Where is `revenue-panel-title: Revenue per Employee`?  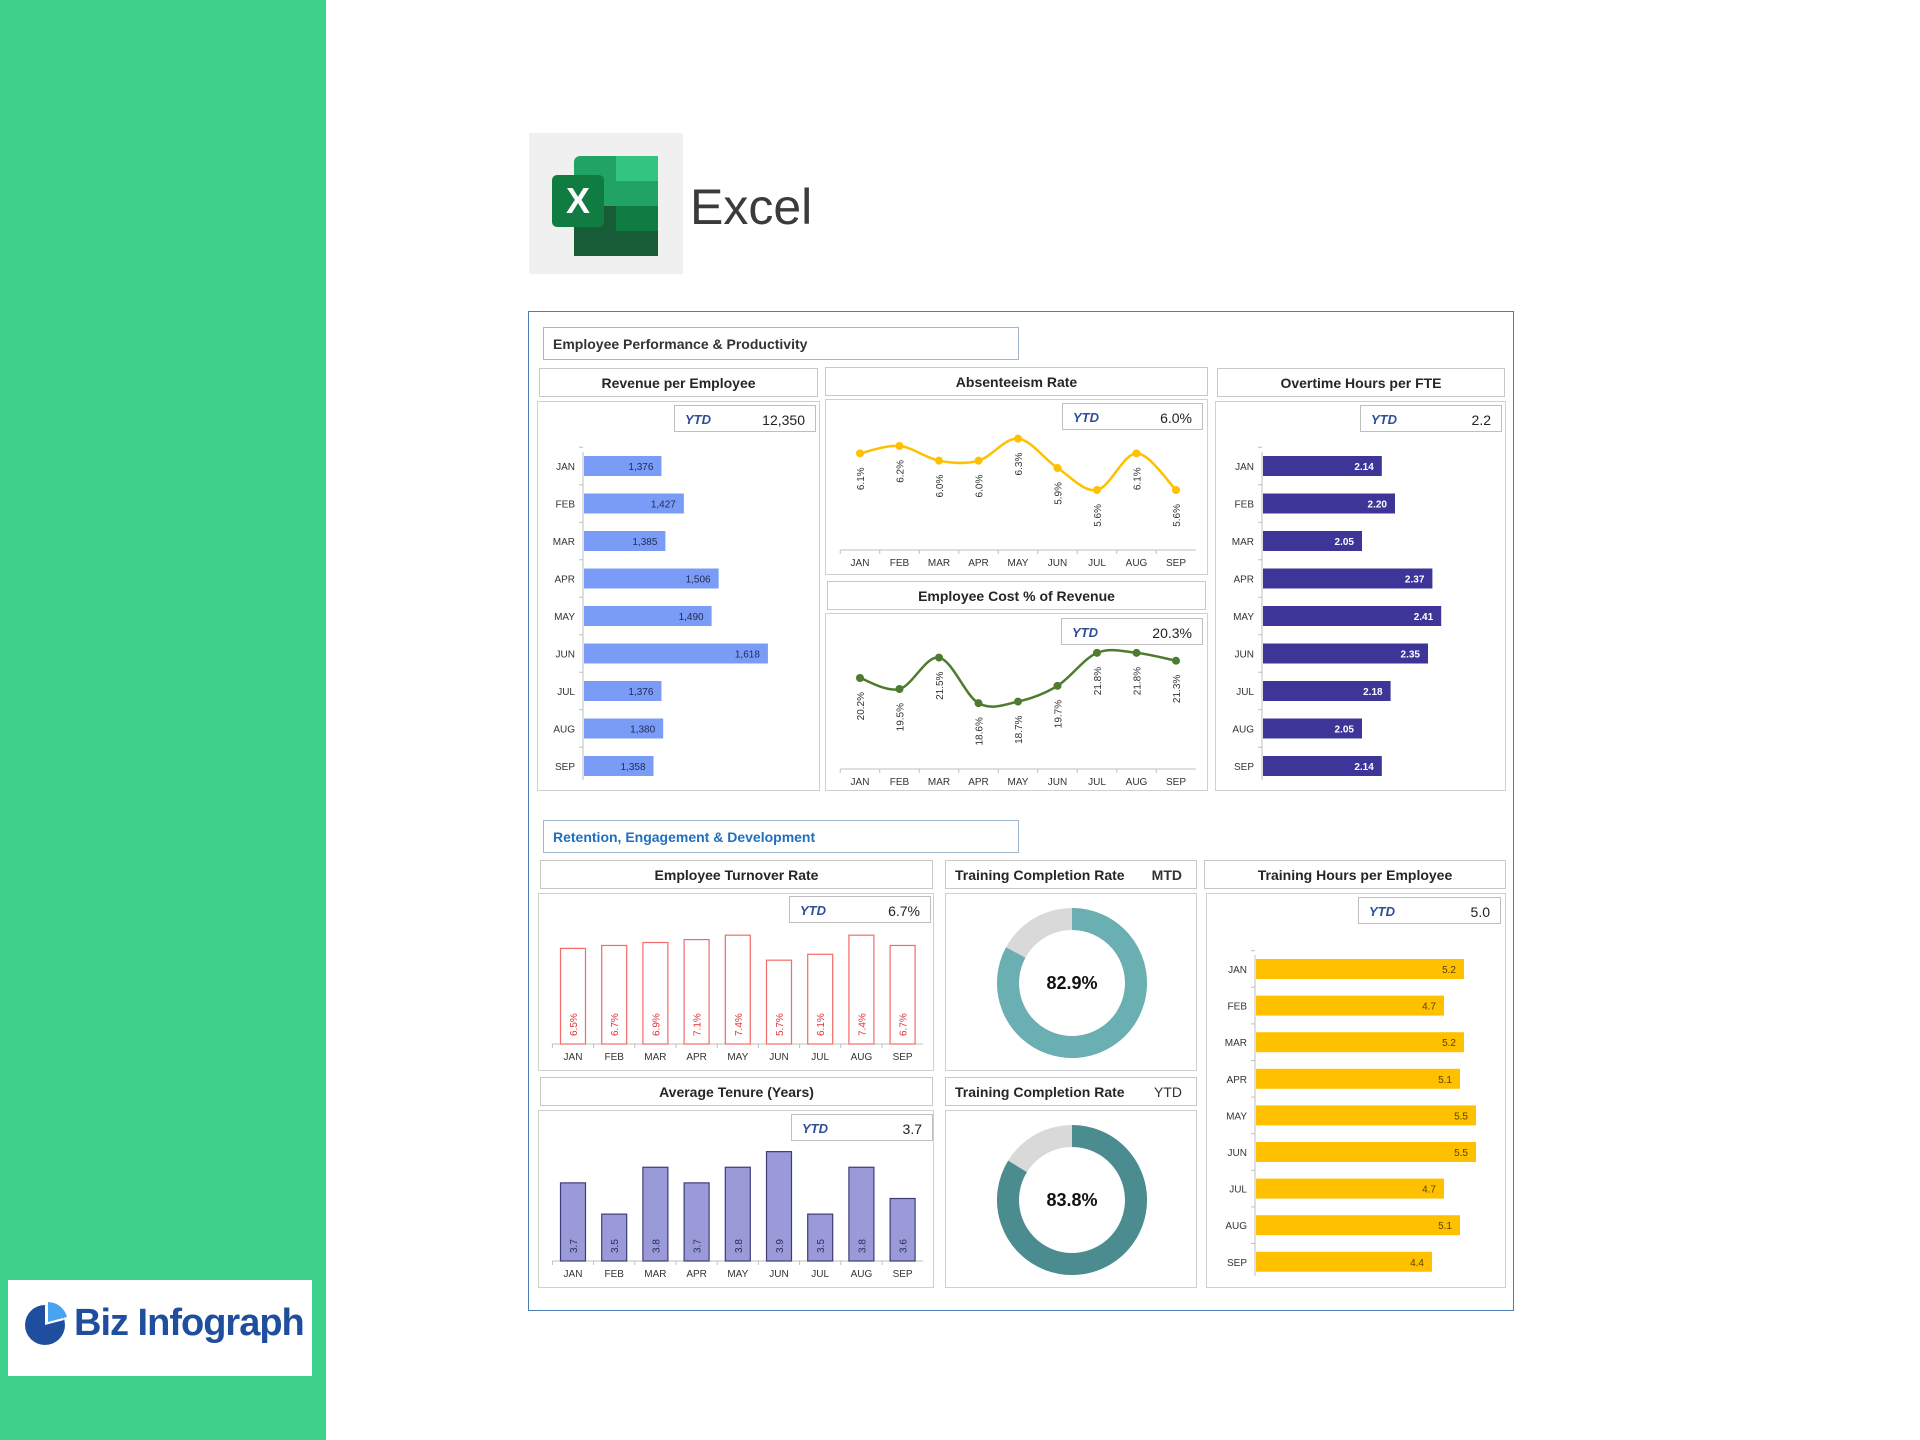
revenue-panel-title: Revenue per Employee is located at coordinates (678, 382).